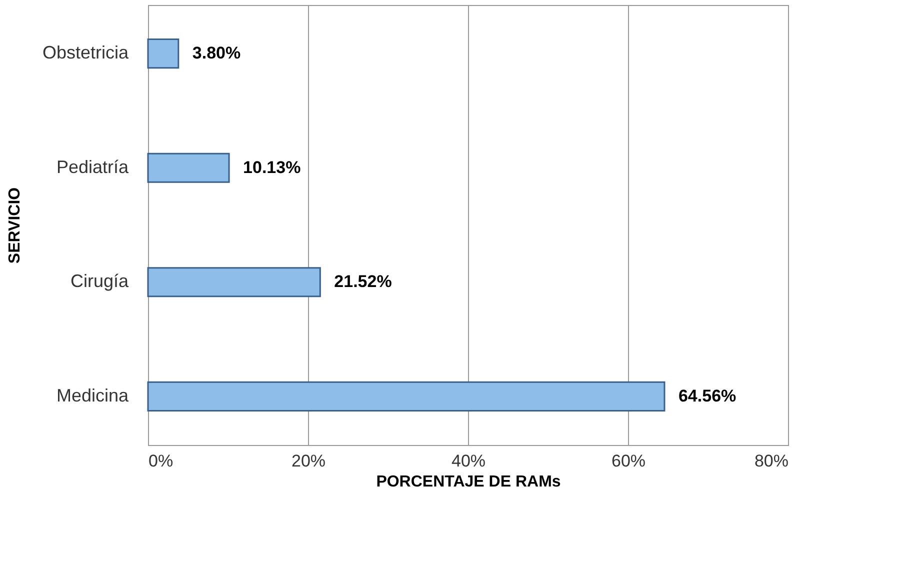  Describe the element at coordinates (468, 482) in the screenshot. I see `x-axis-title: PORCENTAJE DE RAMs` at that location.